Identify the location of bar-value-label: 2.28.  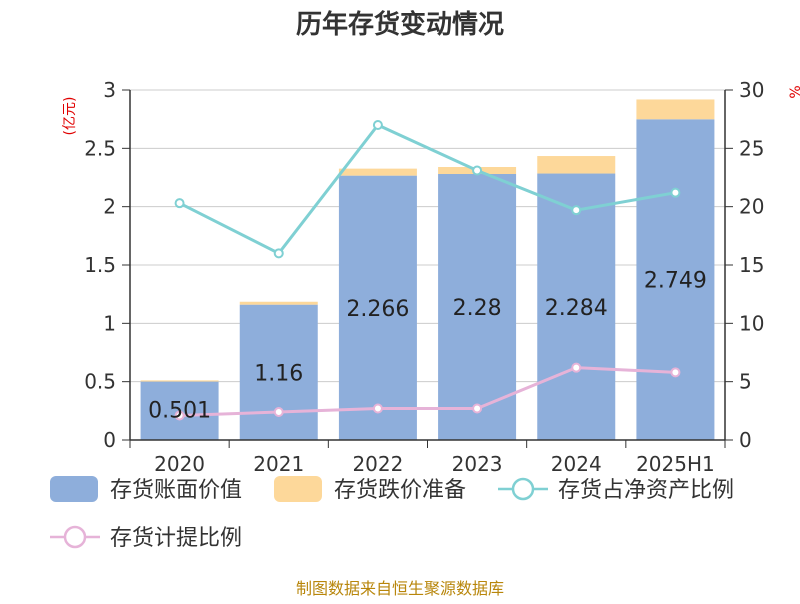
(477, 308).